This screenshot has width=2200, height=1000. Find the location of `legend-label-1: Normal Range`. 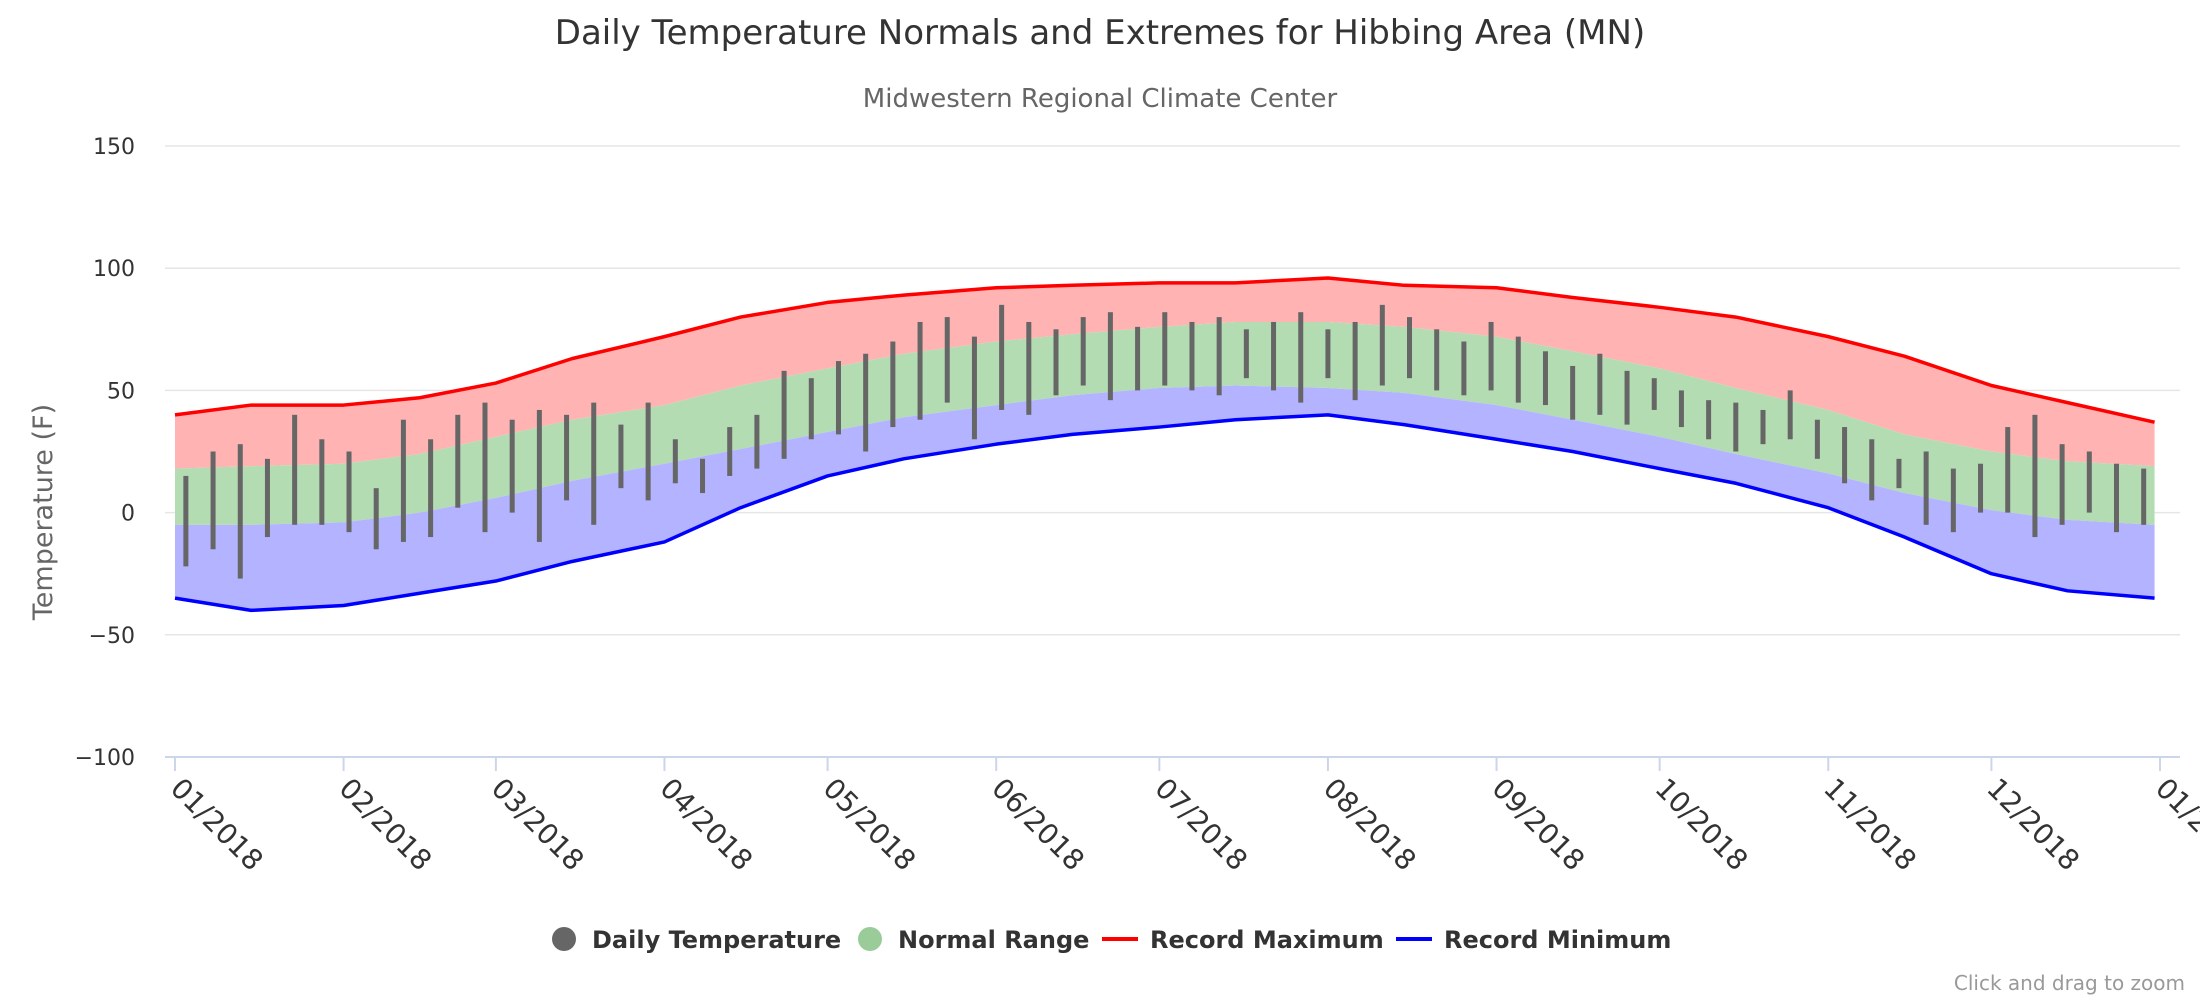

legend-label-1: Normal Range is located at coordinates (993, 940).